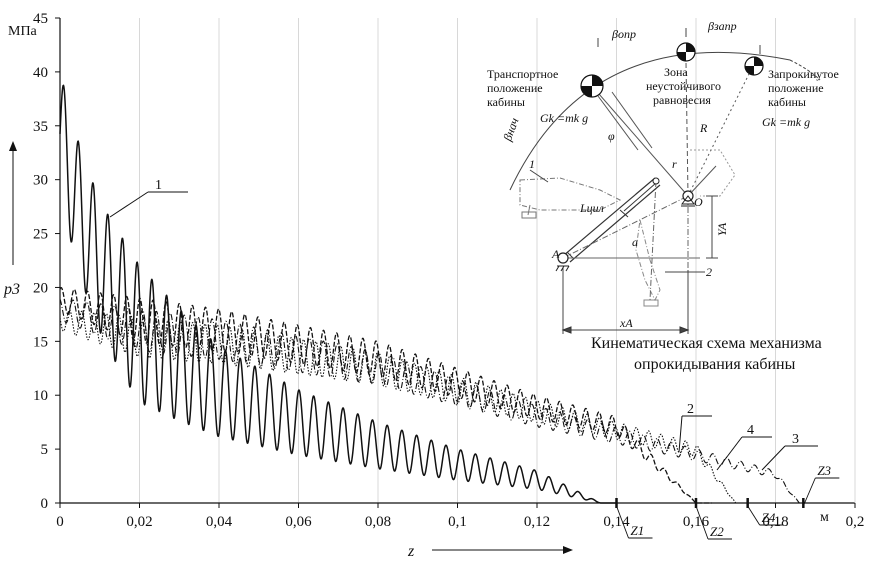  What do you see at coordinates (515, 88) in the screenshot?
I see `transport-label-2: положение` at bounding box center [515, 88].